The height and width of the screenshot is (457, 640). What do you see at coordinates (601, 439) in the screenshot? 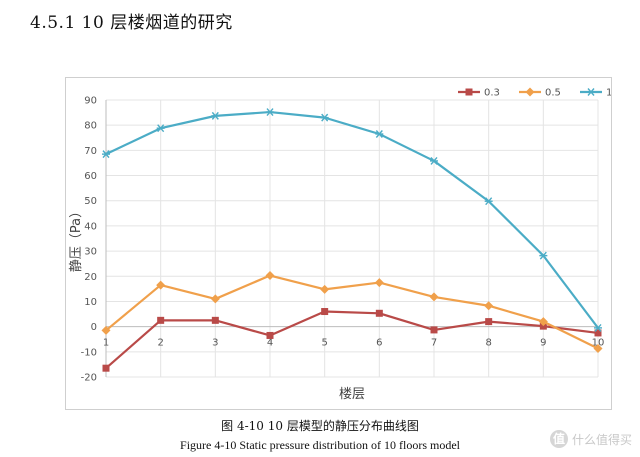
I see `watermark-text: 什么值得买` at bounding box center [601, 439].